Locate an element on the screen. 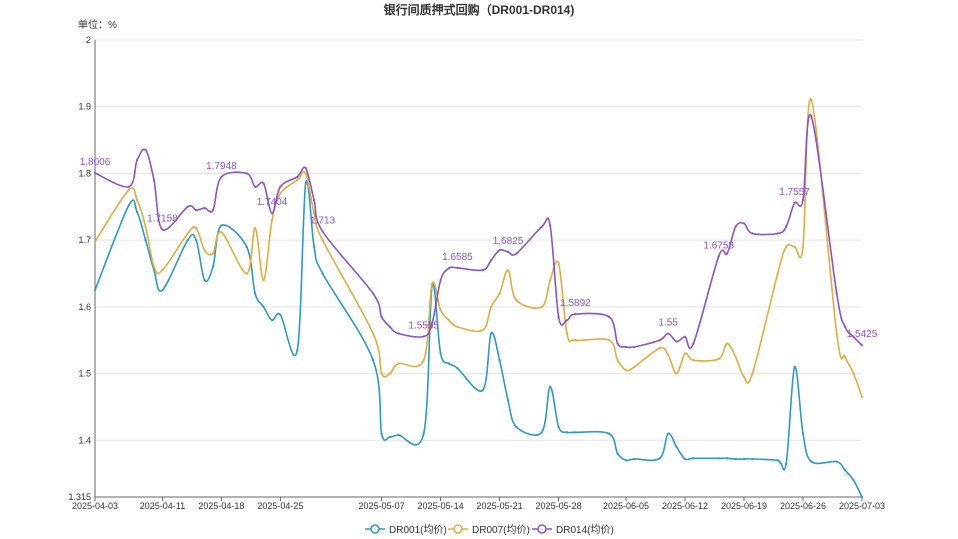  legend: DR001(均价) DR007(均价) DR014(均价) is located at coordinates (489, 530).